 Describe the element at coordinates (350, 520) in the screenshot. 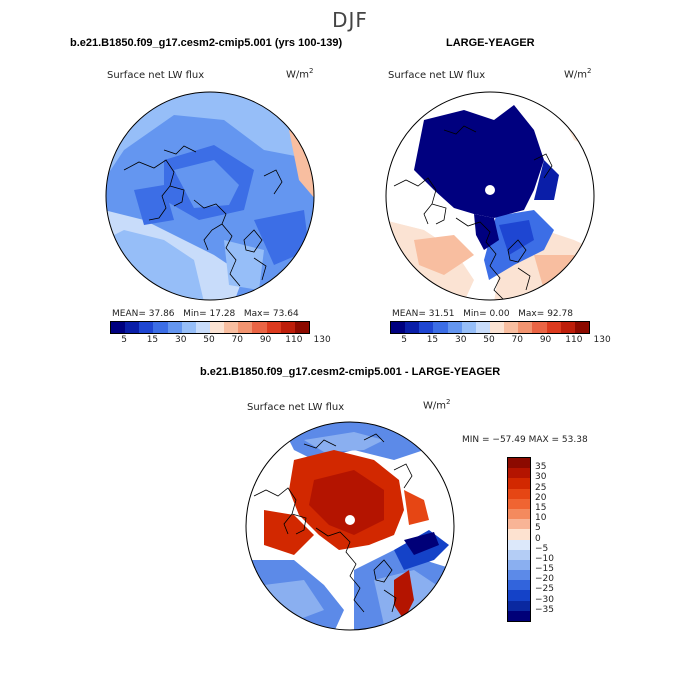

I see `panel-3-pole-hole` at that location.